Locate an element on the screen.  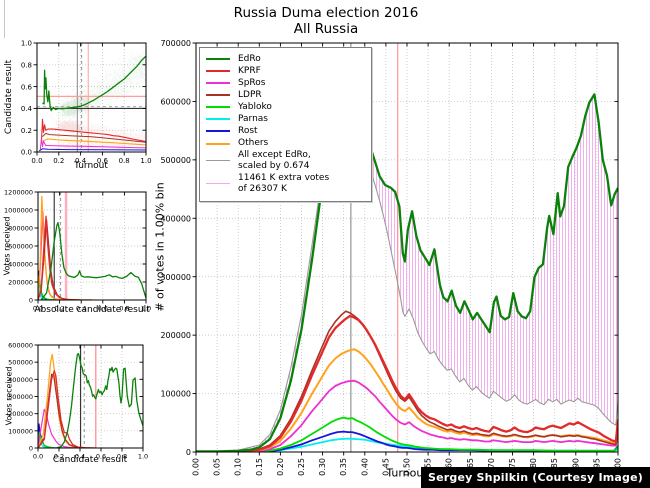
legend-label: KPRF is located at coordinates (249, 70).